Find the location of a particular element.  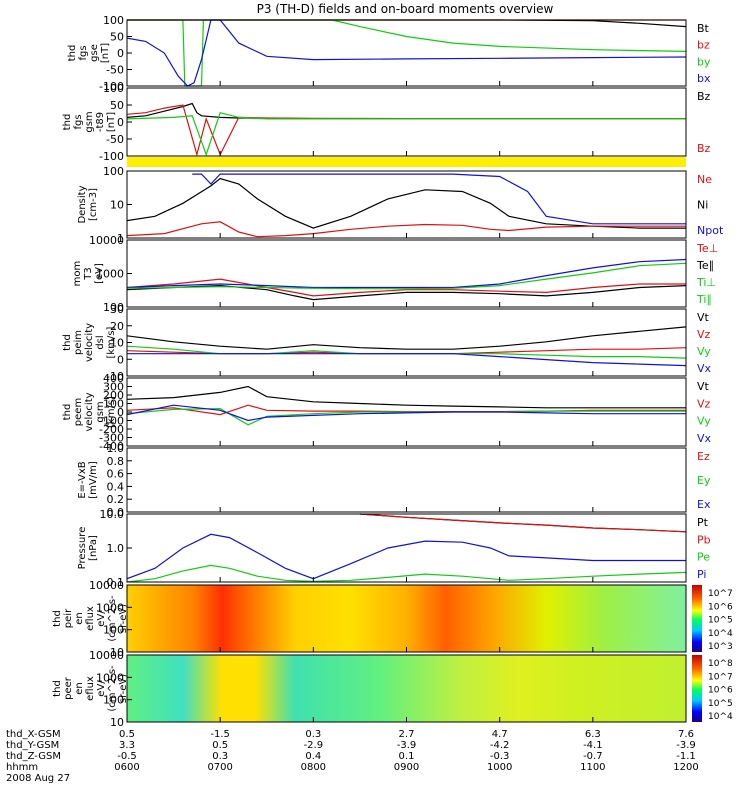

y-axis-label: (cm^2-s- is located at coordinates (112, 618).